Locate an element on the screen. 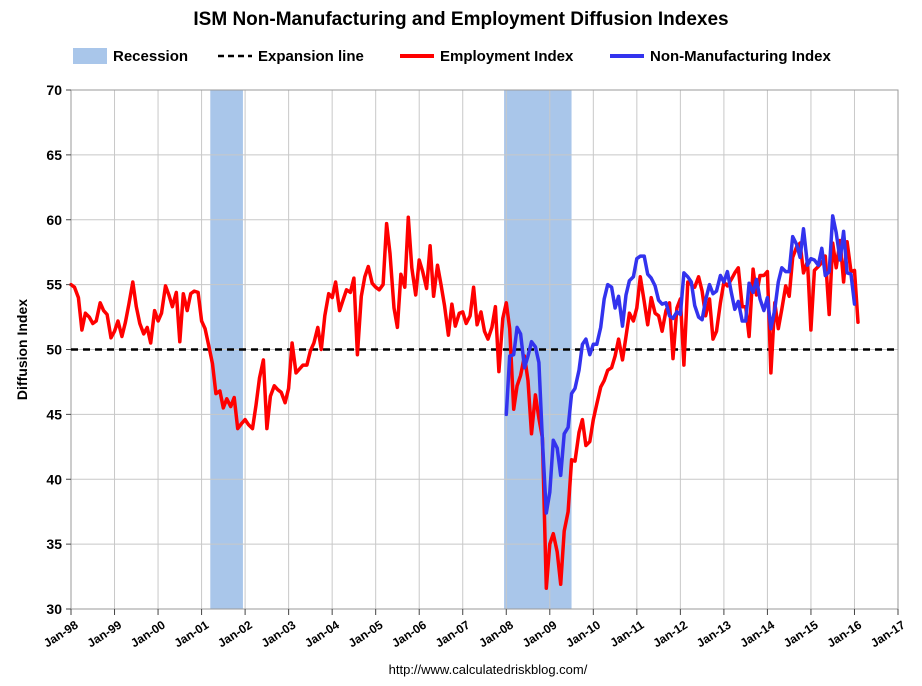 The height and width of the screenshot is (686, 922). y-tick-label-70: 70 is located at coordinates (54, 90).